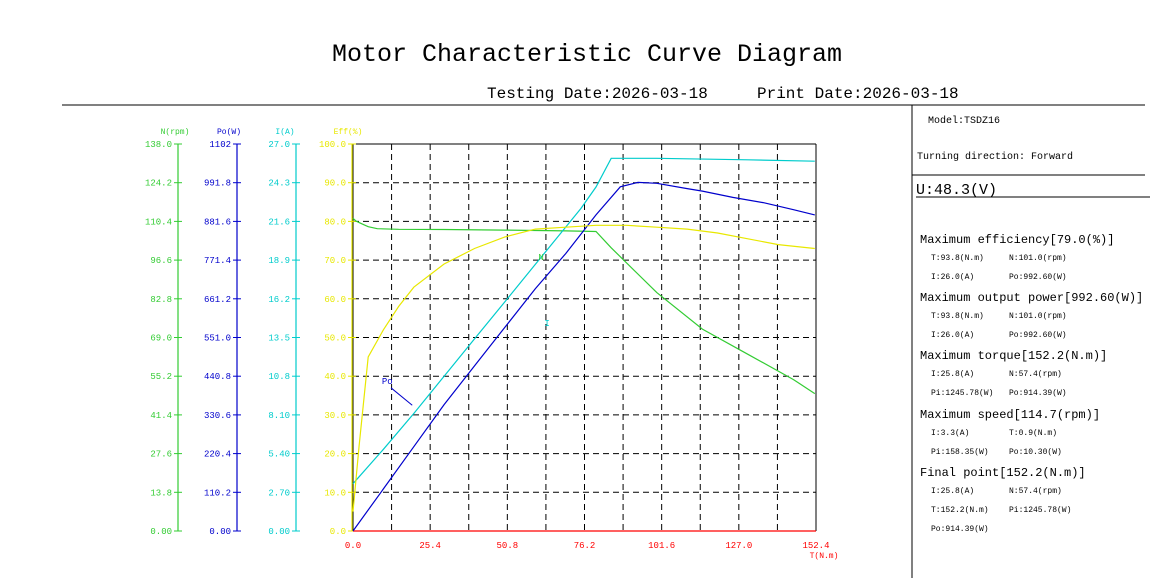 This screenshot has height=583, width=1170. I want to click on panel-section-value: I:3.3(A), so click(950, 433).